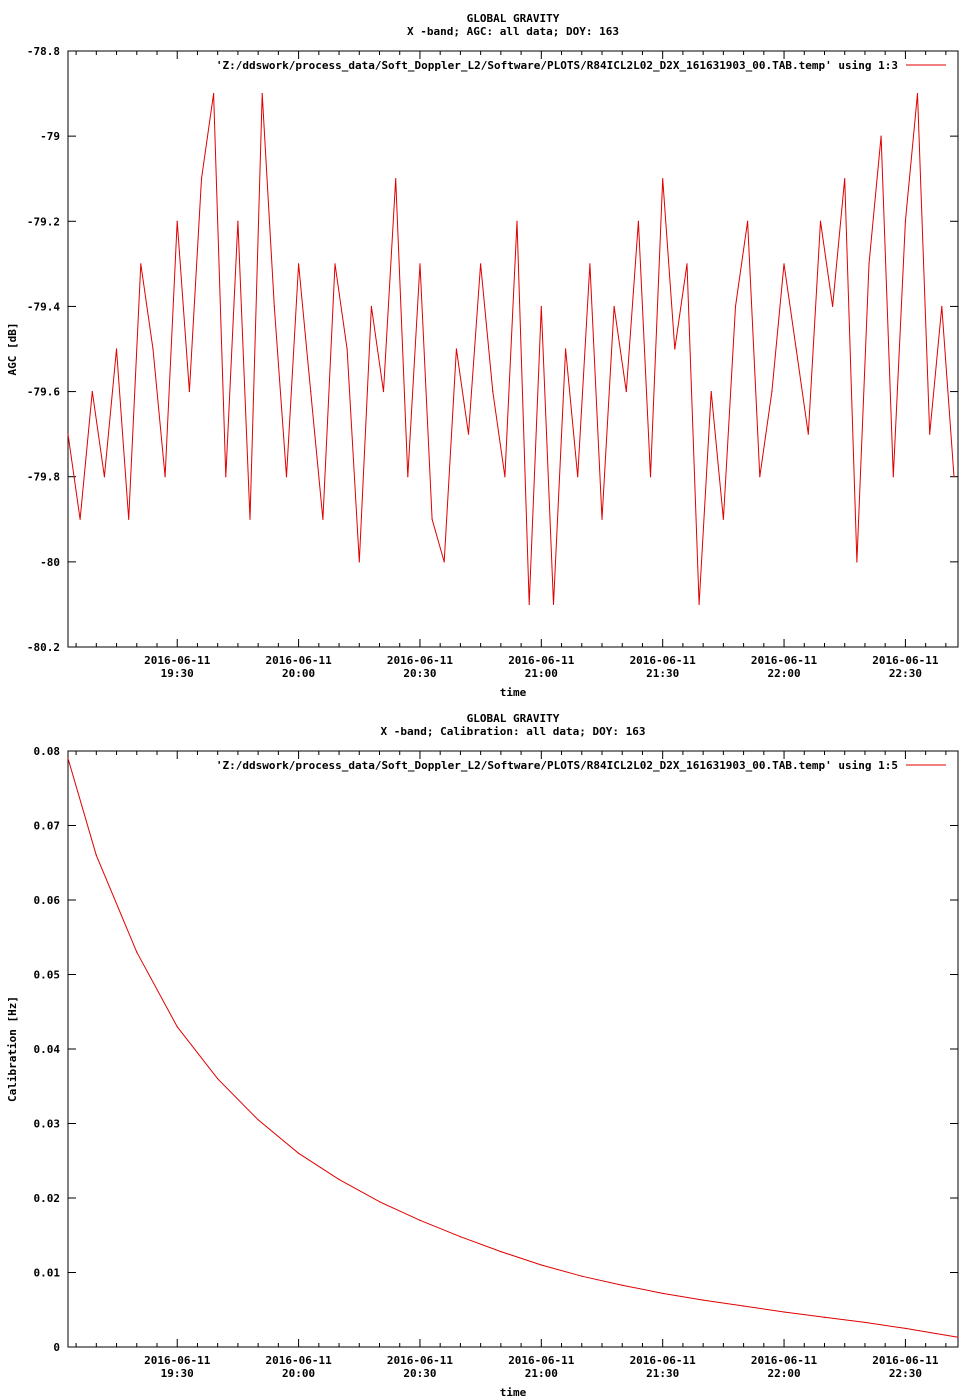 The image size is (980, 1400). I want to click on y-tick-label: -79.4, so click(43, 306).